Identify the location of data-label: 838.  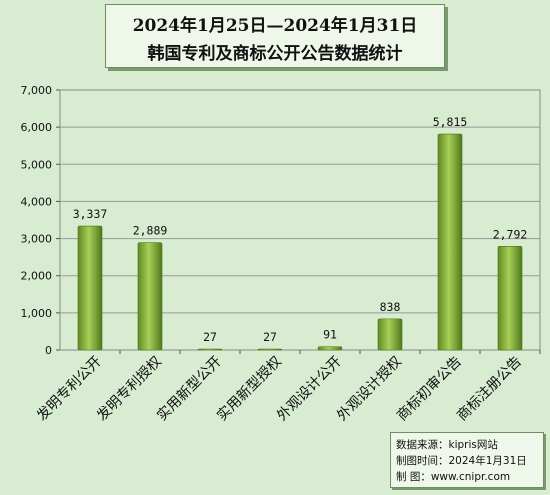
(390, 307).